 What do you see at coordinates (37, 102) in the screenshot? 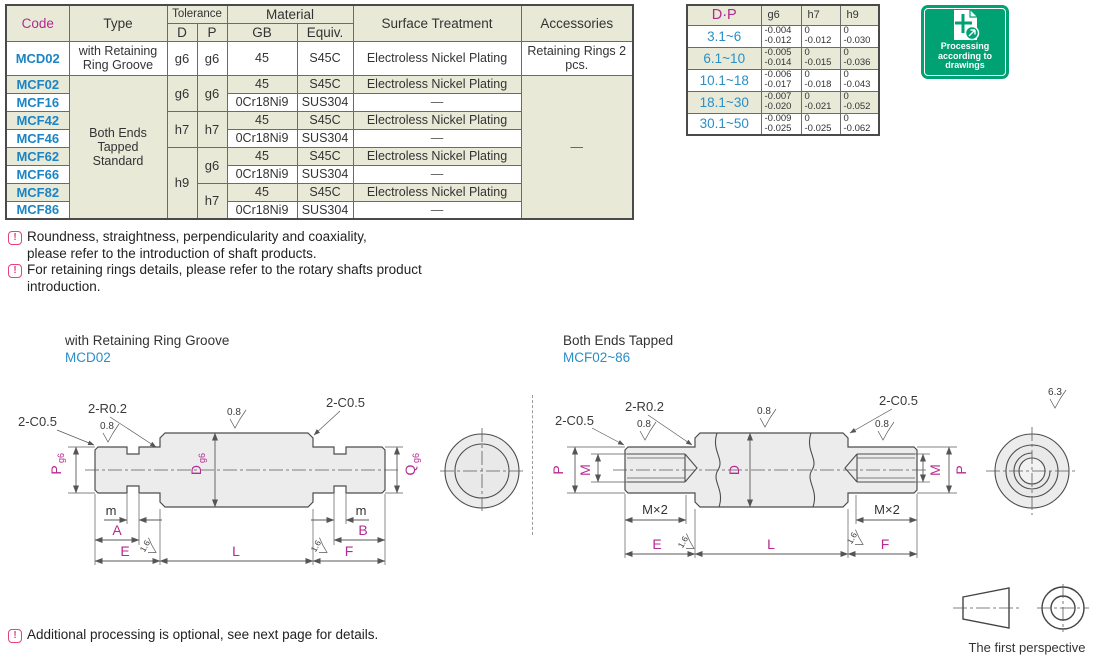
I see `code-cell: MCF16` at bounding box center [37, 102].